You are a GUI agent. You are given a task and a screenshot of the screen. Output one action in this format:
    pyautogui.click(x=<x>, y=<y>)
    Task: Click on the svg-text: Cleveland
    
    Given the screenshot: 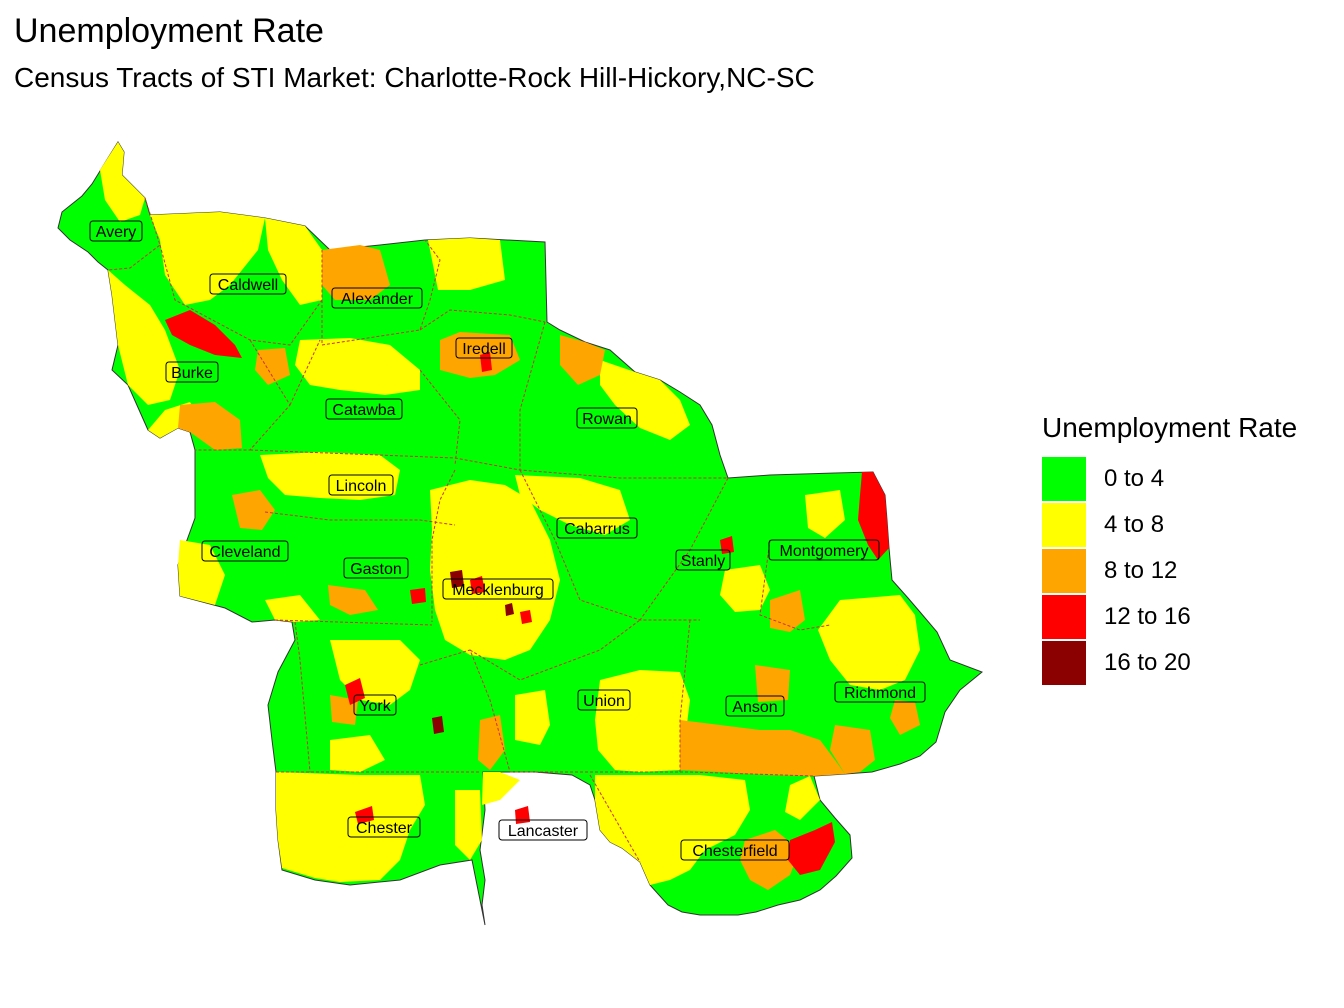 What is the action you would take?
    pyautogui.click(x=244, y=552)
    